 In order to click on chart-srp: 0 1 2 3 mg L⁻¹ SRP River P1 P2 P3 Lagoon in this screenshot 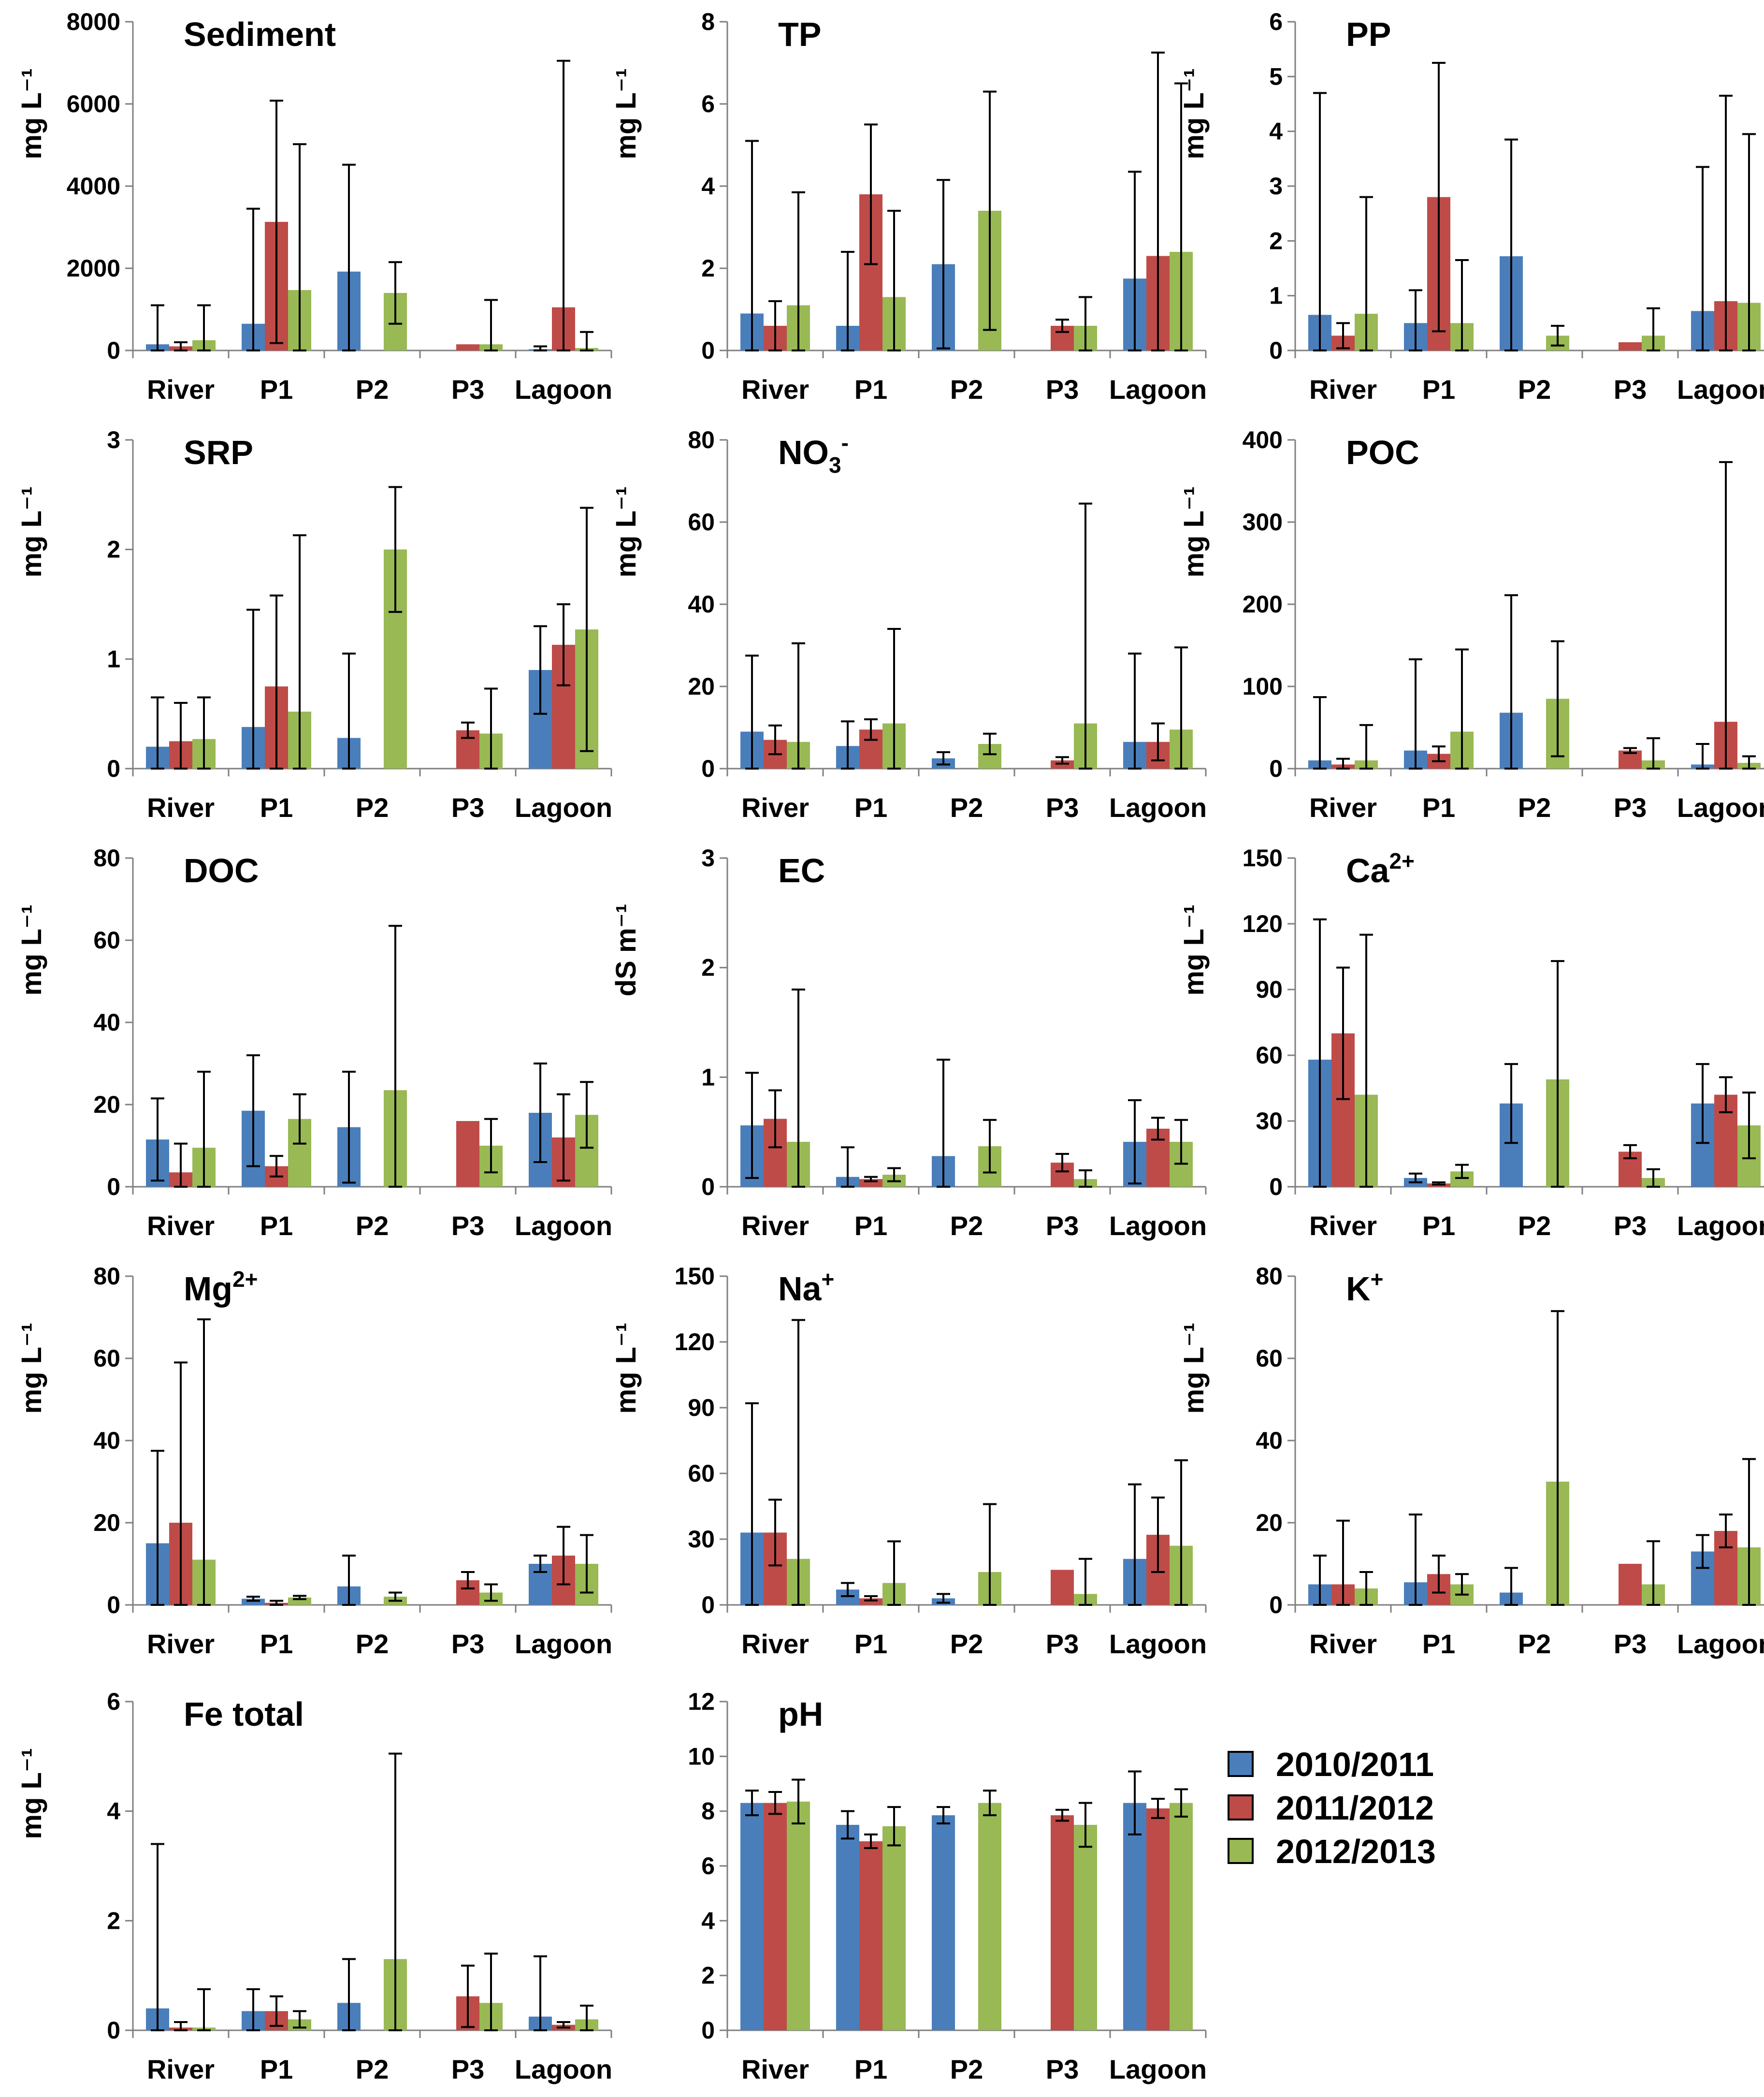, I will do `click(314, 624)`.